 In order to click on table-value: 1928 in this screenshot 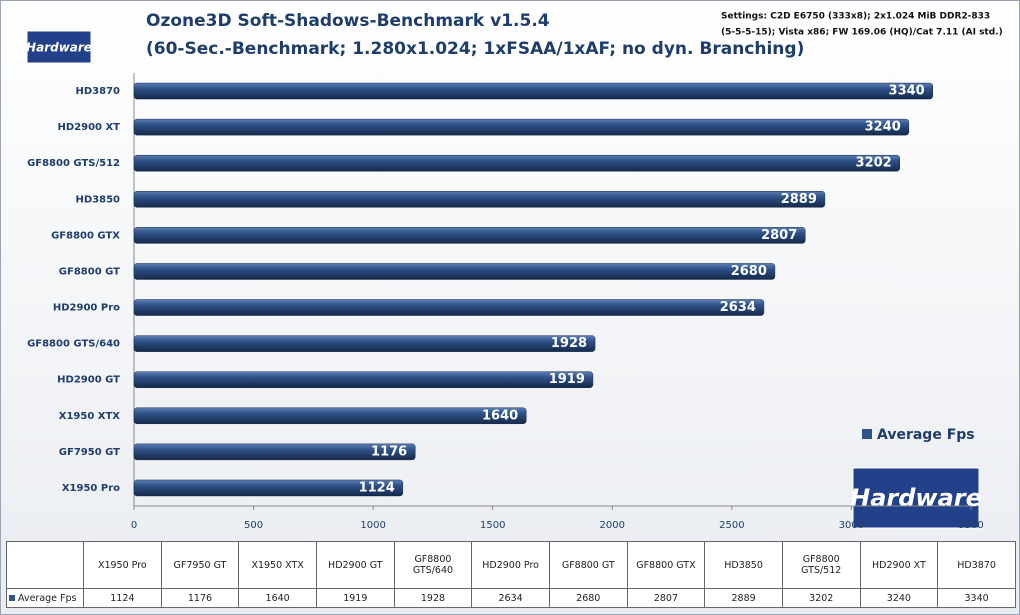, I will do `click(433, 598)`.